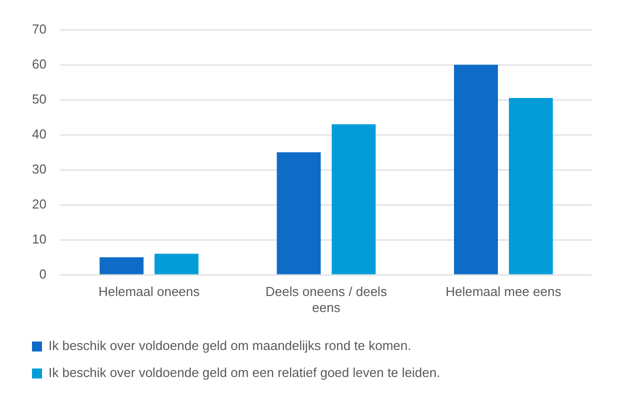 The width and height of the screenshot is (618, 404). What do you see at coordinates (327, 299) in the screenshot?
I see `x-tick-label: Deels oneens / deels eens` at bounding box center [327, 299].